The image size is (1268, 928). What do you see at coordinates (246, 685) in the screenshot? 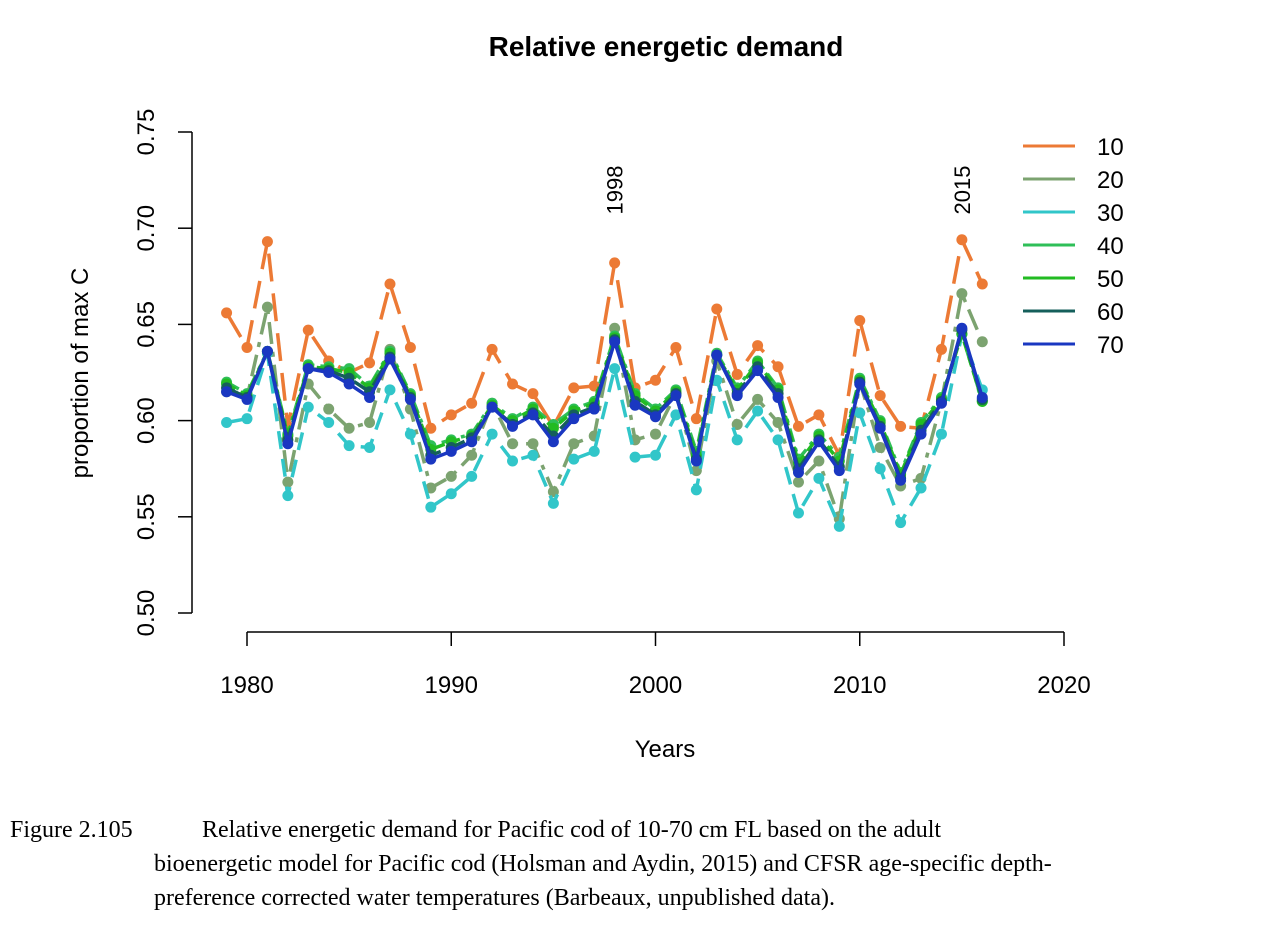
I see `x-tick-label: 1980` at bounding box center [246, 685].